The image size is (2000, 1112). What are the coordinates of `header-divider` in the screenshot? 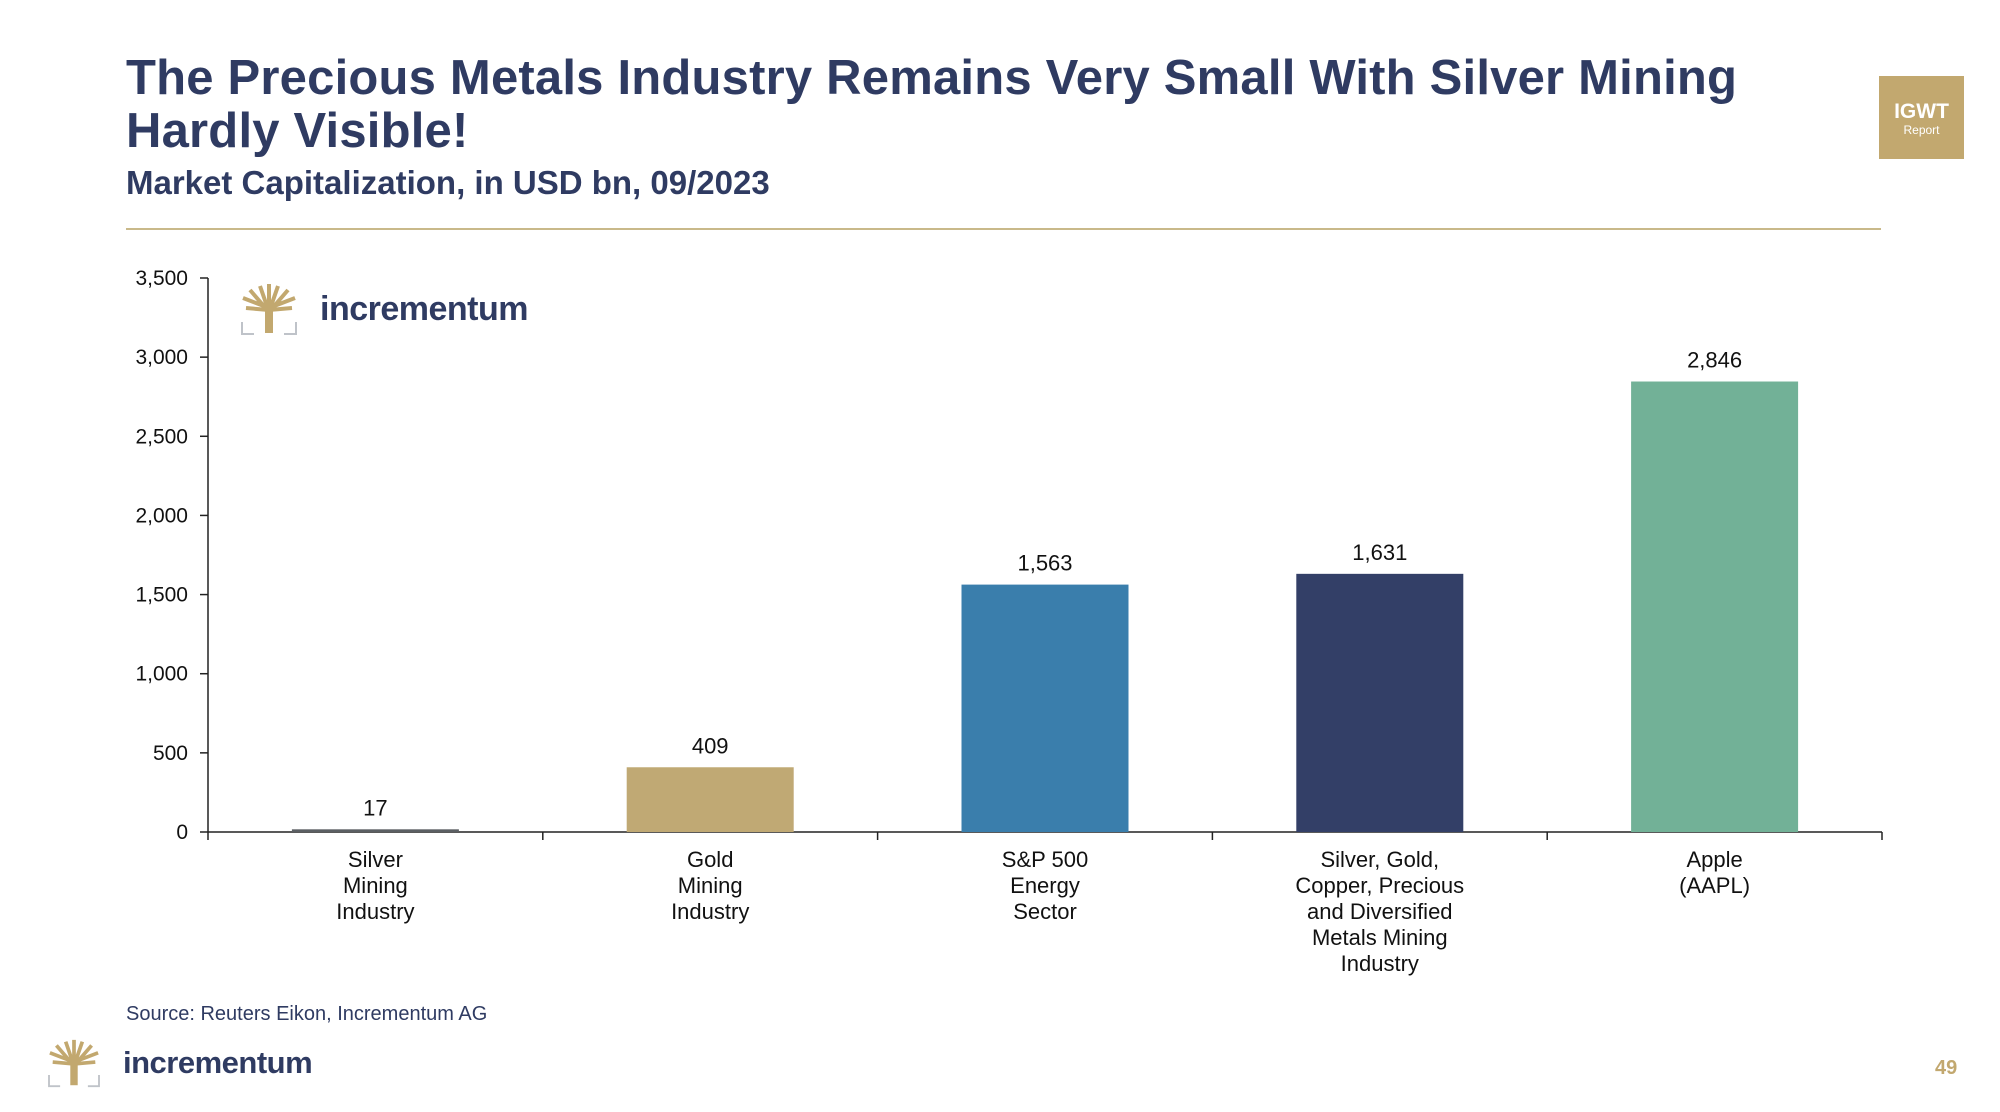 It's located at (1003, 229).